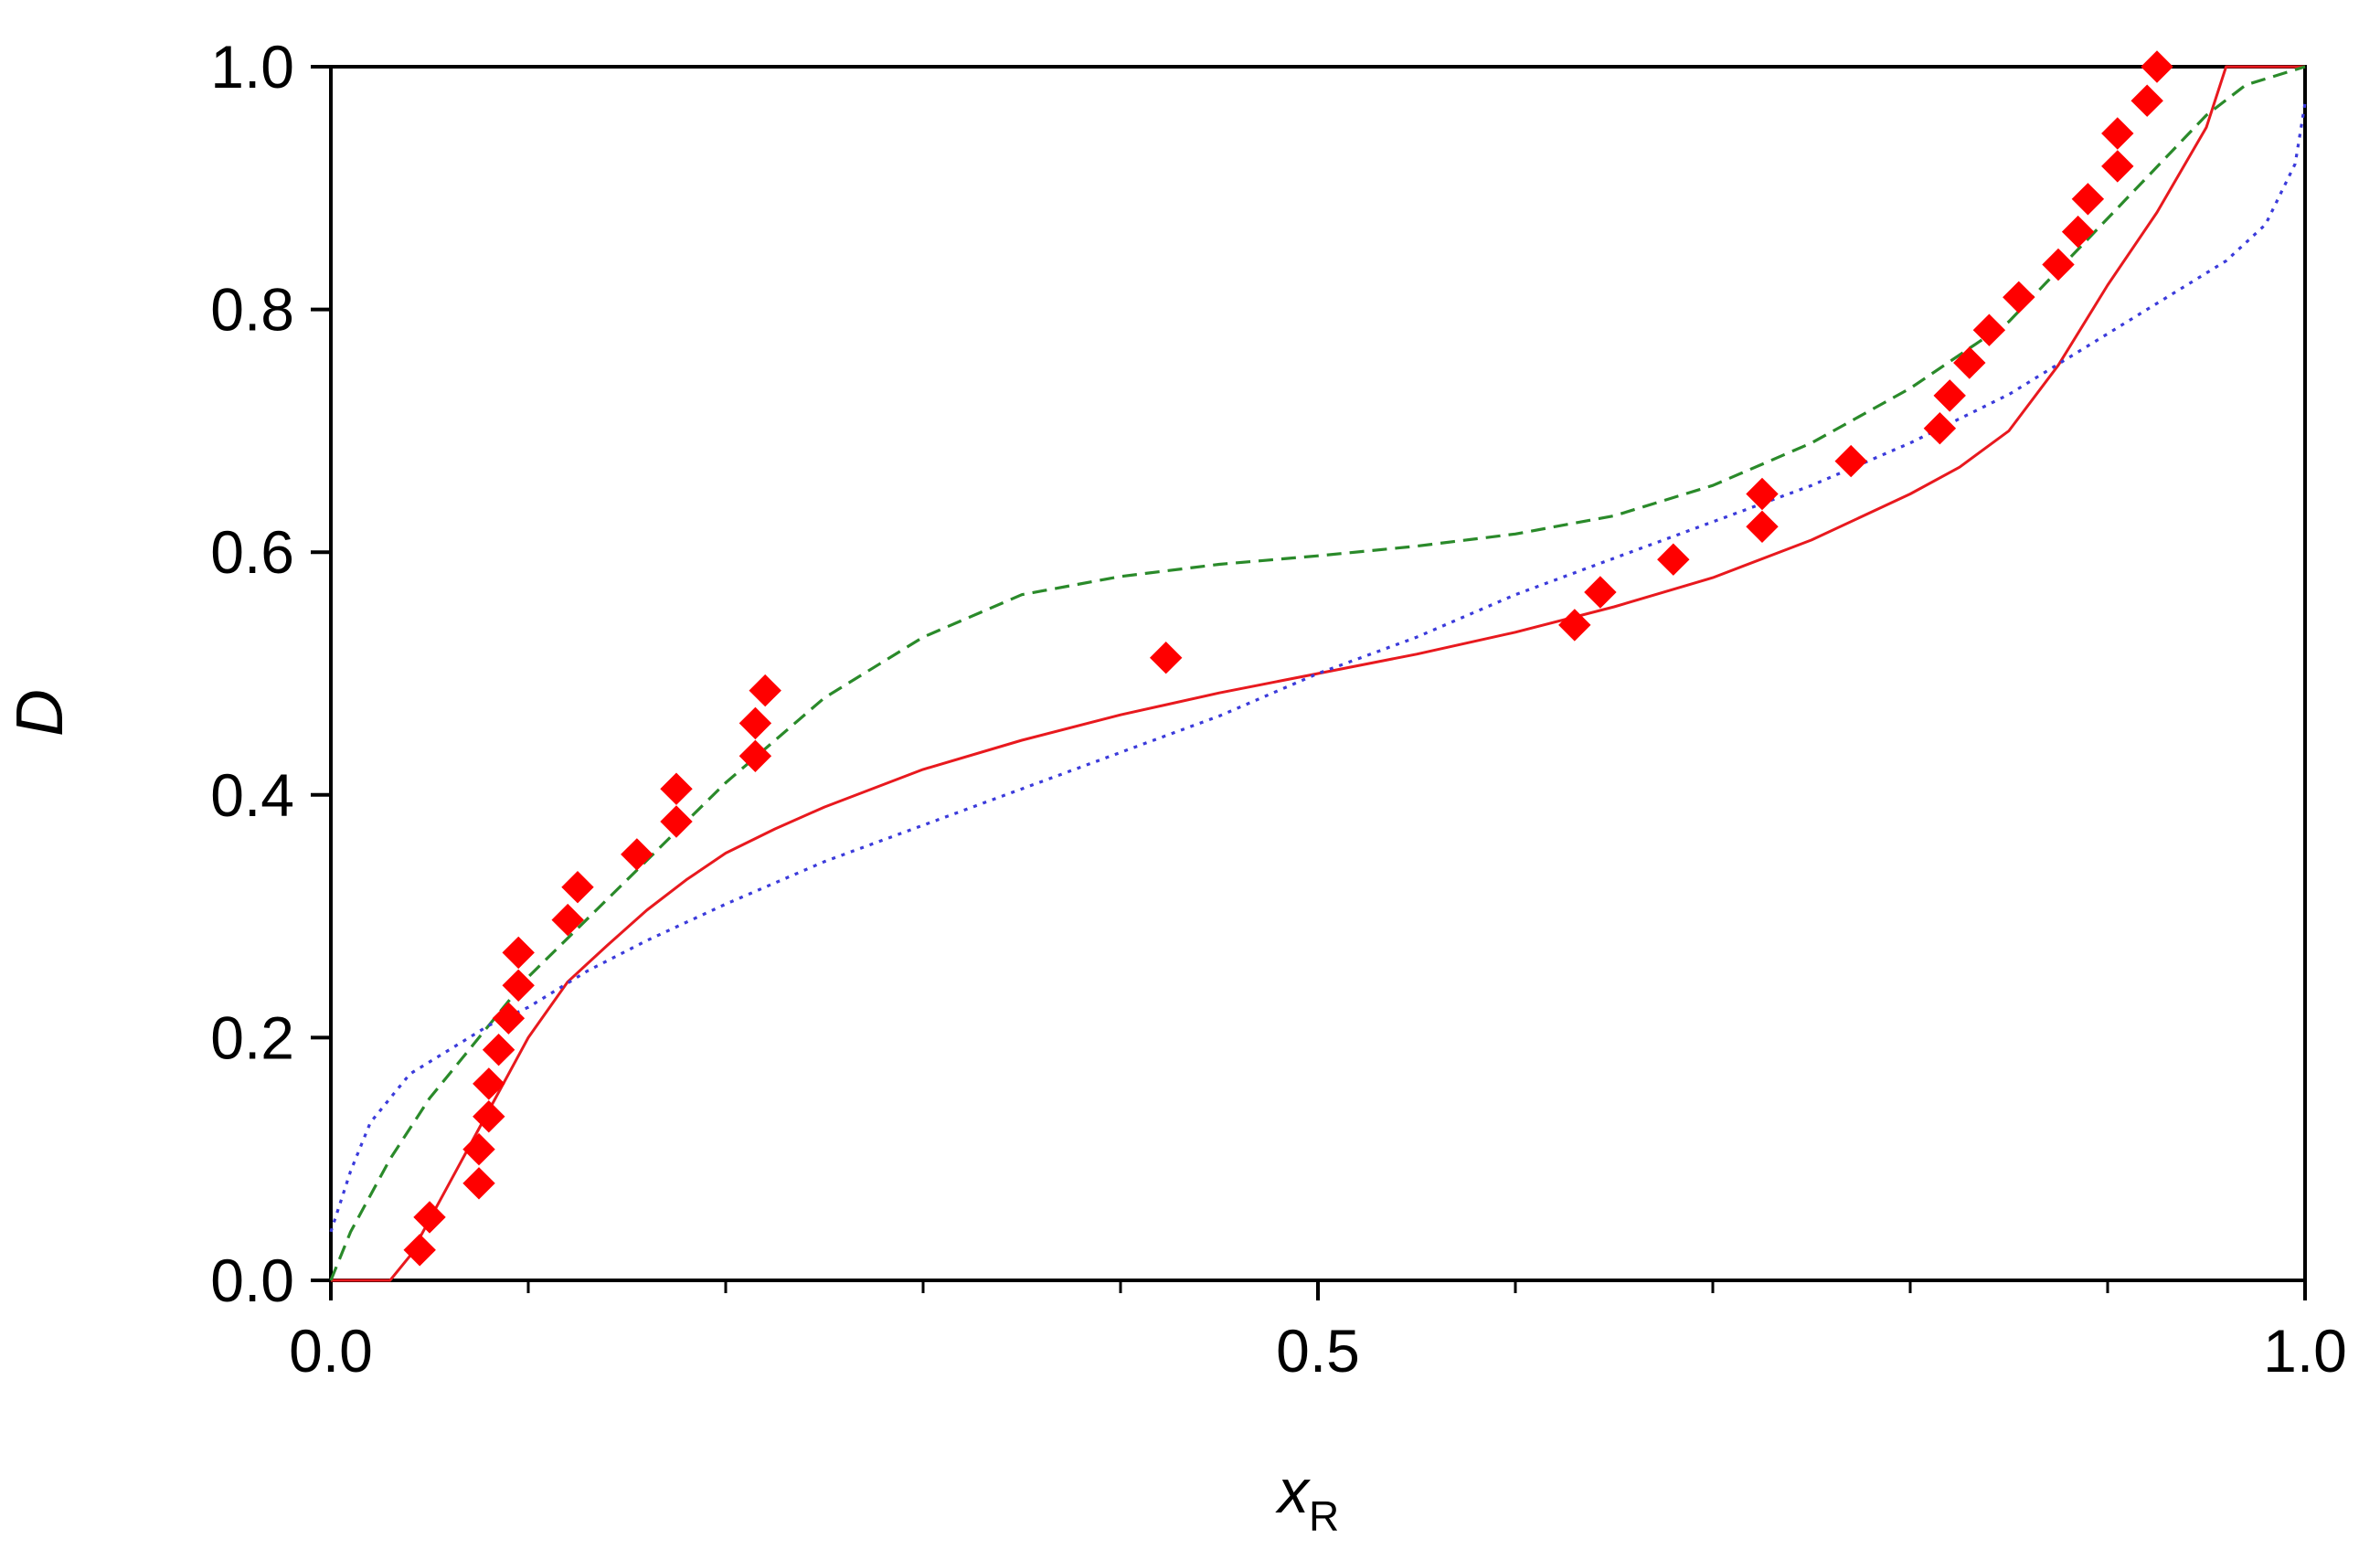 The image size is (2380, 1560). Describe the element at coordinates (321, 673) in the screenshot. I see `y-axis-ticks` at that location.